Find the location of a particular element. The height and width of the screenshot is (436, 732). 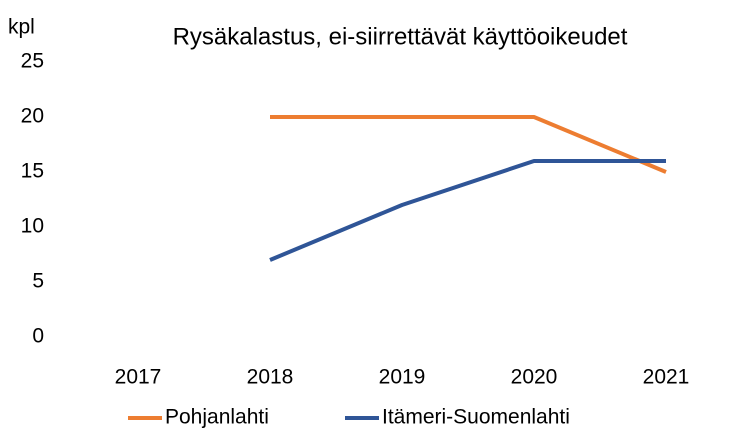

legend-label: Pohjanlahti is located at coordinates (217, 417).